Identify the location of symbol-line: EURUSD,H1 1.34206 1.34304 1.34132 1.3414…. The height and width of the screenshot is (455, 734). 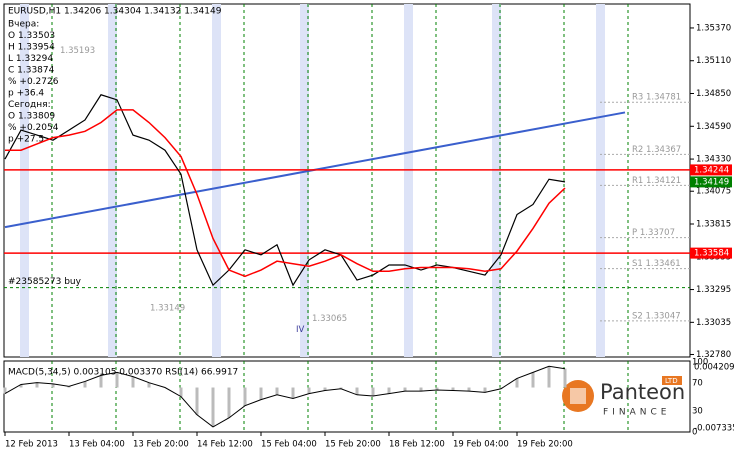
(115, 12).